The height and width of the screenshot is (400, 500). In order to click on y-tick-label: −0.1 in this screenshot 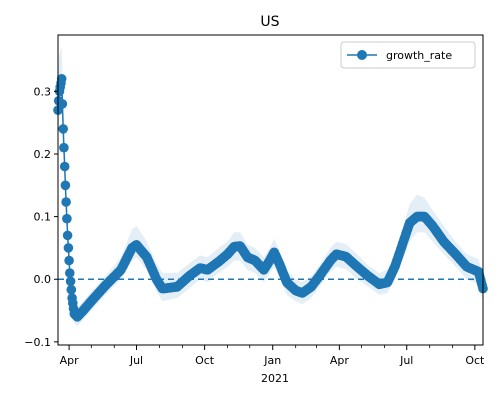, I will do `click(37, 342)`.